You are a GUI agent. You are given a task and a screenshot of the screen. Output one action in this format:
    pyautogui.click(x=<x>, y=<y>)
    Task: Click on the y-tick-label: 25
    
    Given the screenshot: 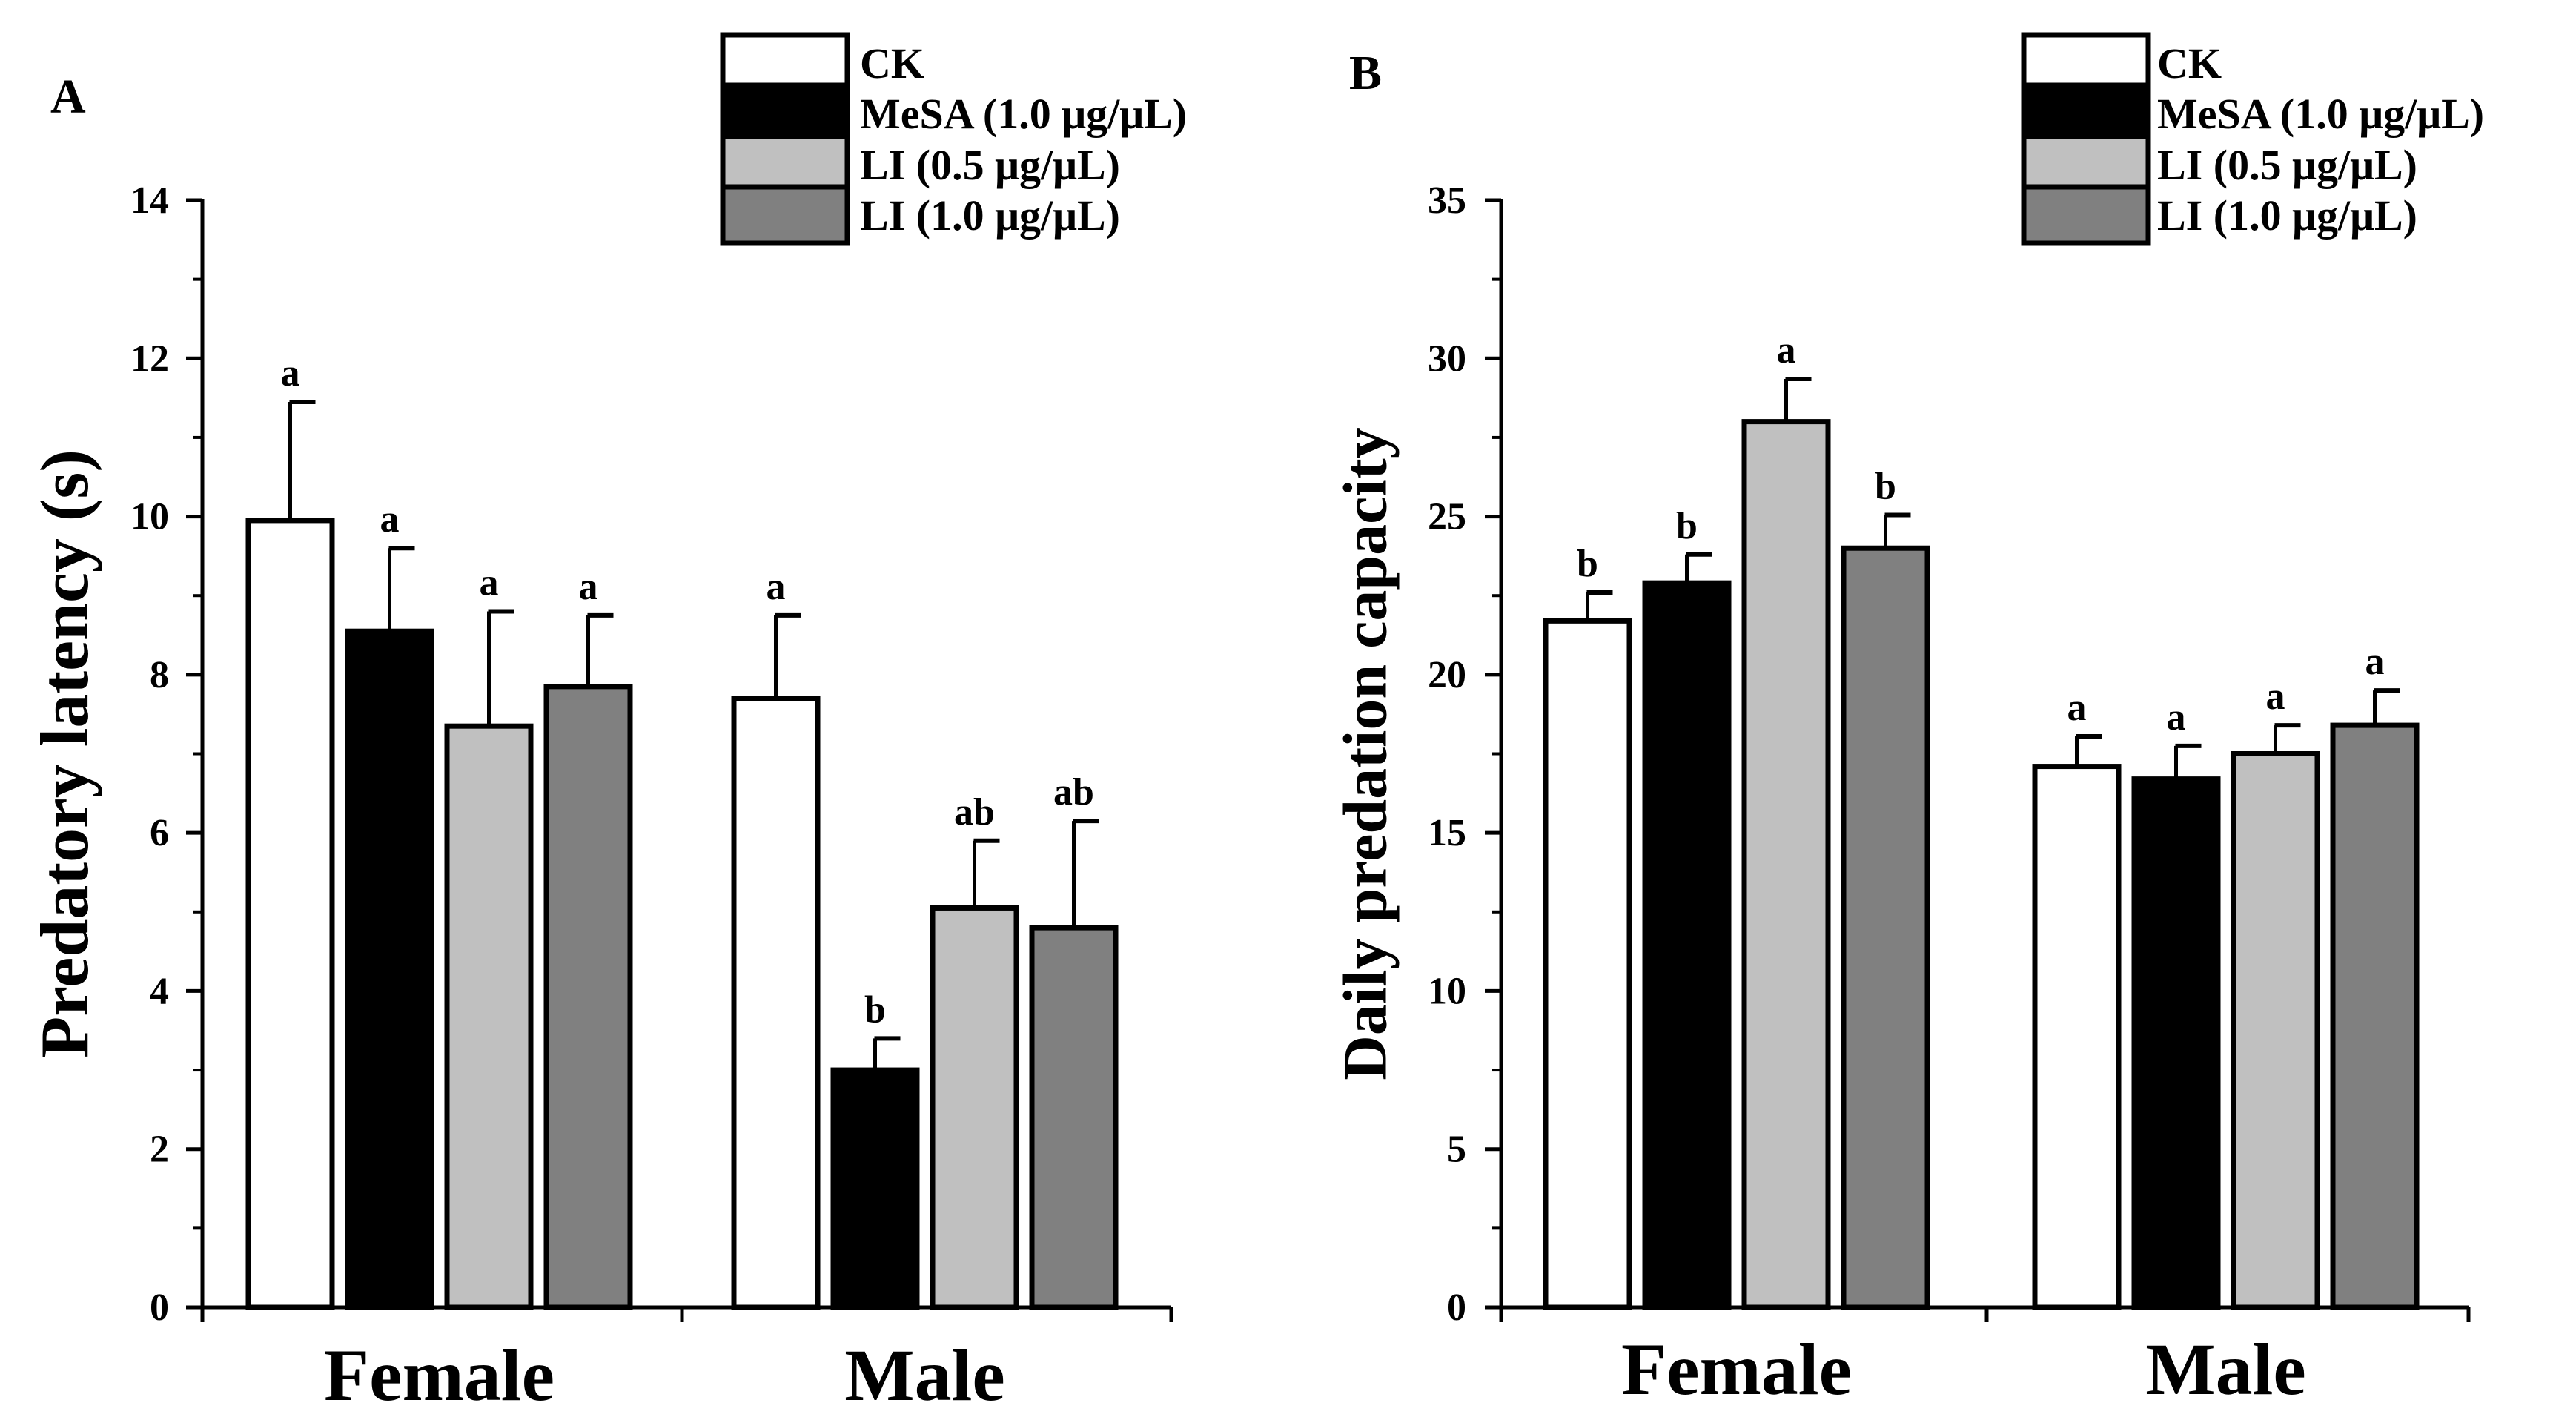 What is the action you would take?
    pyautogui.click(x=1447, y=517)
    